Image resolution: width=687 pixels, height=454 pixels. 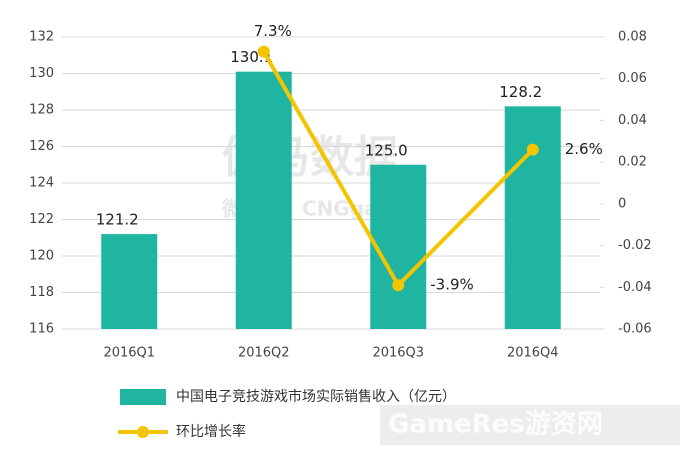 What do you see at coordinates (117, 220) in the screenshot?
I see `data-label: 121.2` at bounding box center [117, 220].